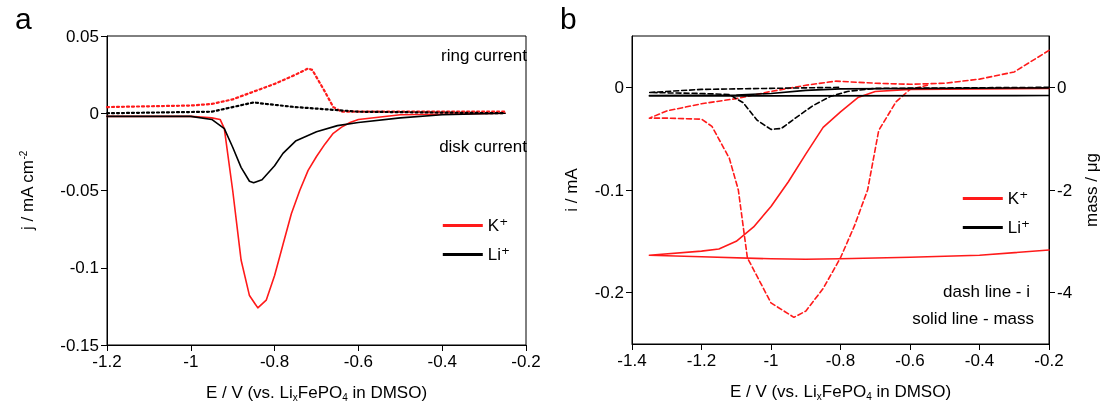 The height and width of the screenshot is (414, 1110). What do you see at coordinates (1065, 190) in the screenshot?
I see `y2-tick-label: -2` at bounding box center [1065, 190].